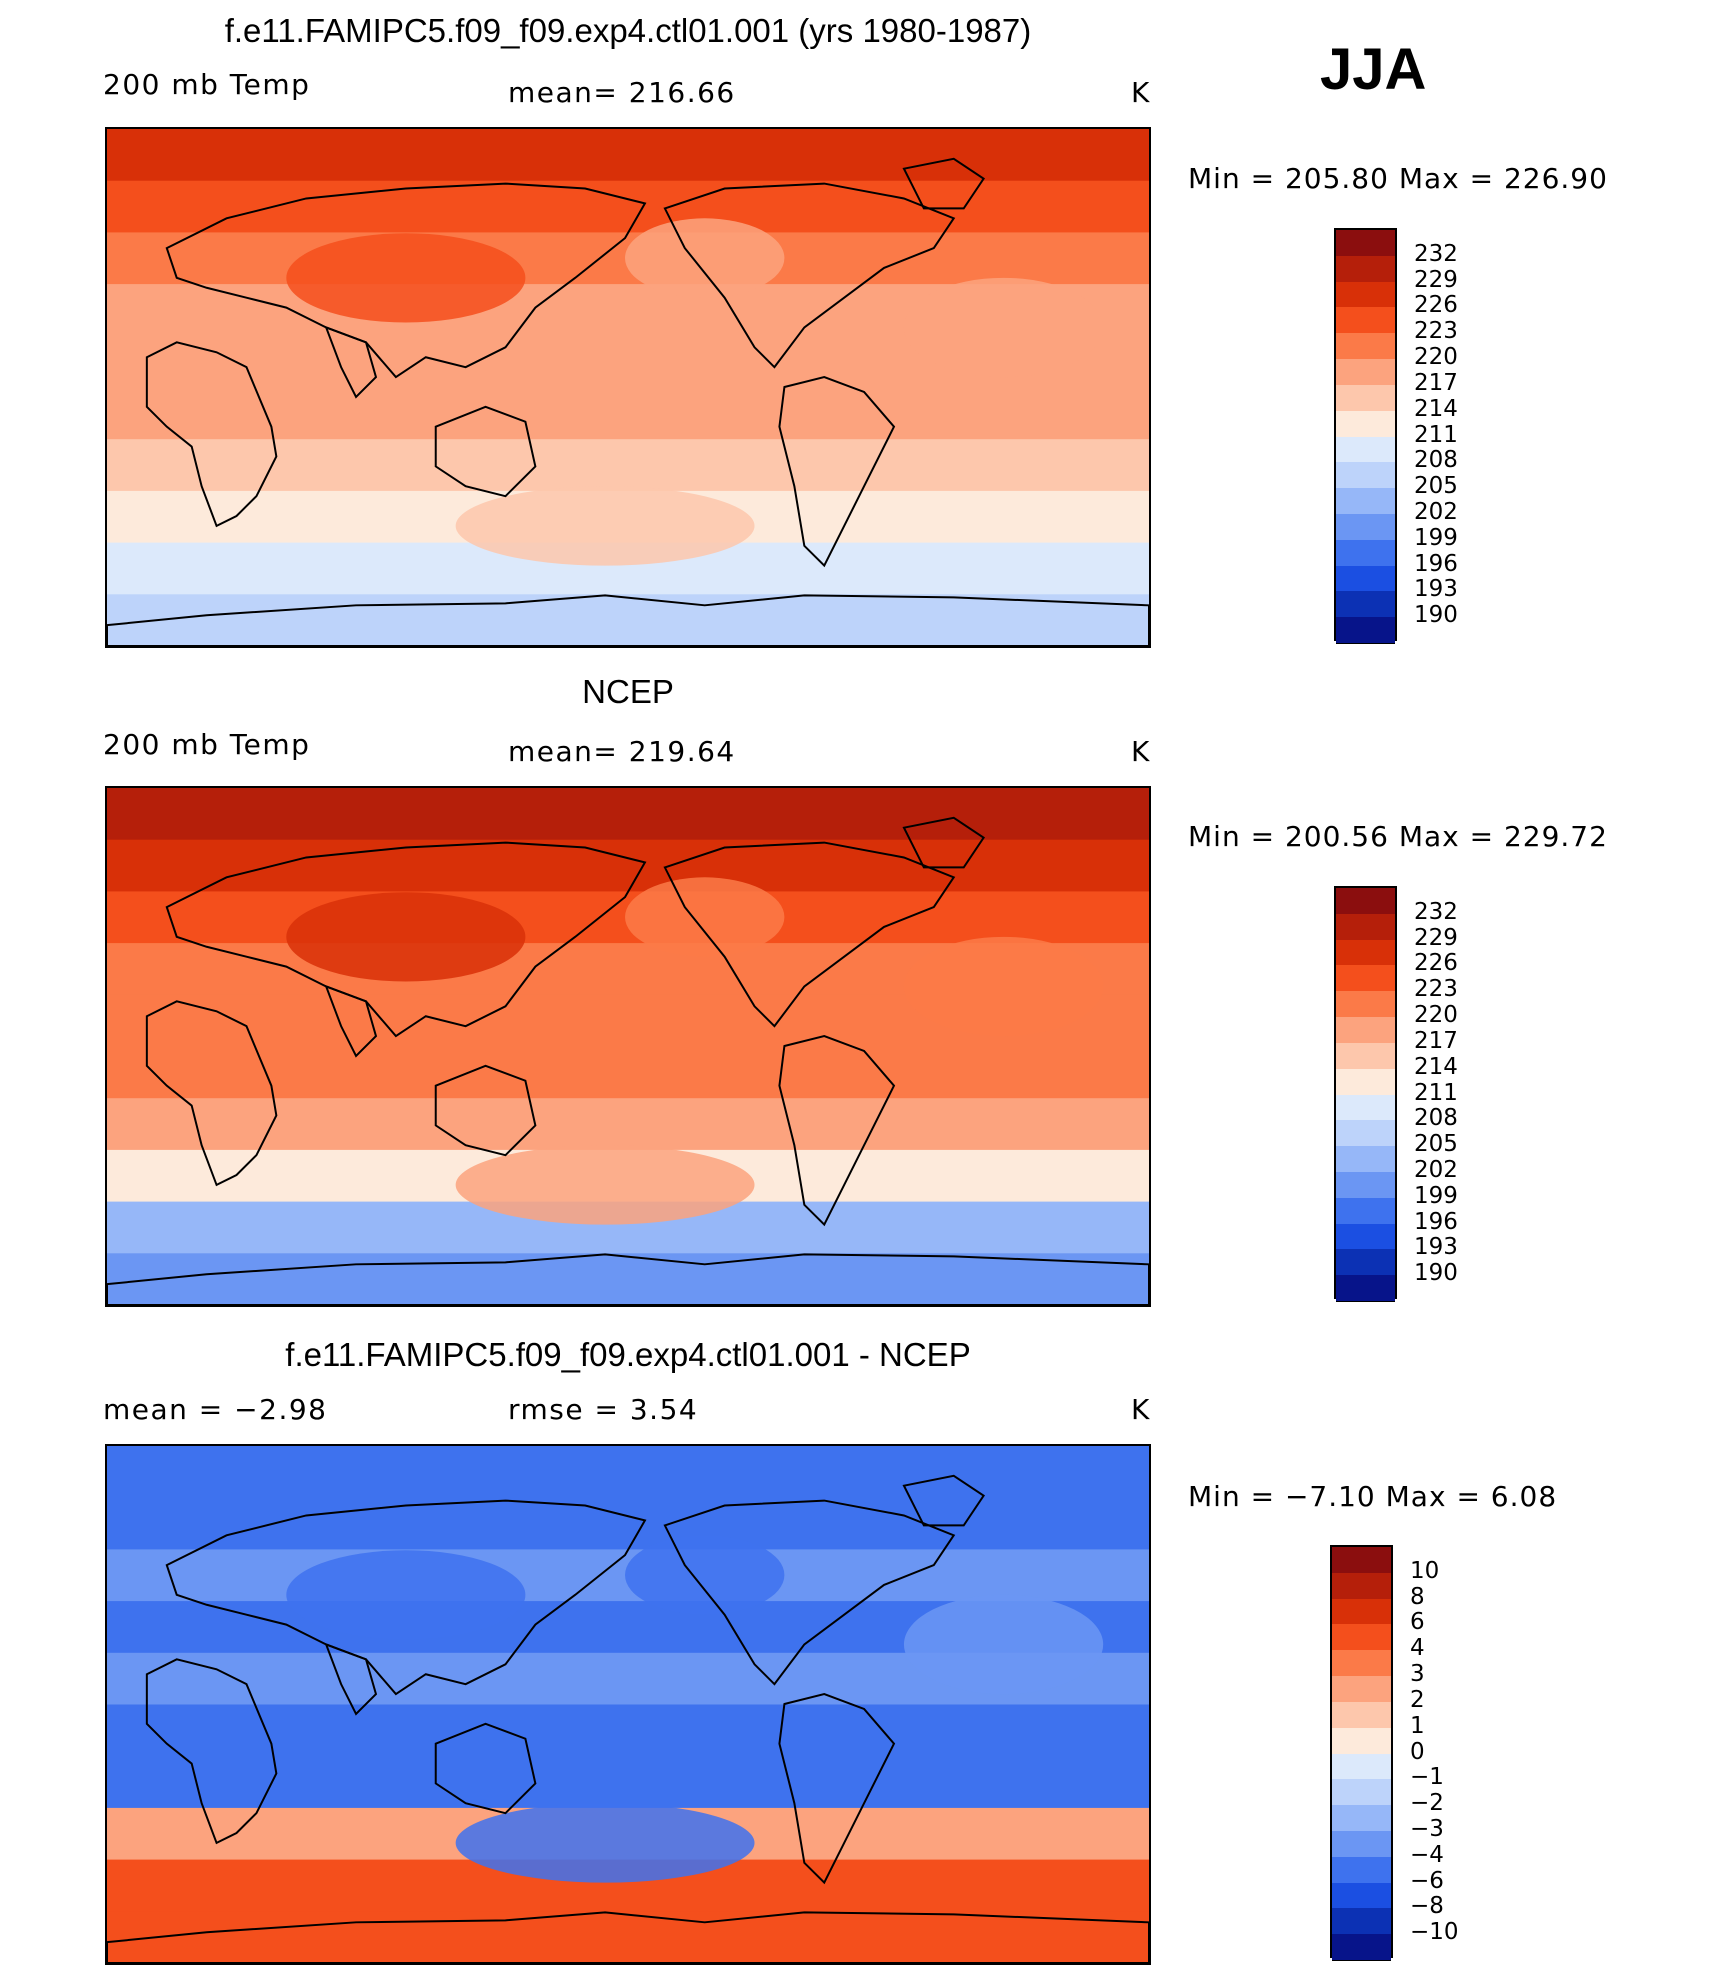  What do you see at coordinates (1436, 1118) in the screenshot?
I see `colorbar-tick-label: 208` at bounding box center [1436, 1118].